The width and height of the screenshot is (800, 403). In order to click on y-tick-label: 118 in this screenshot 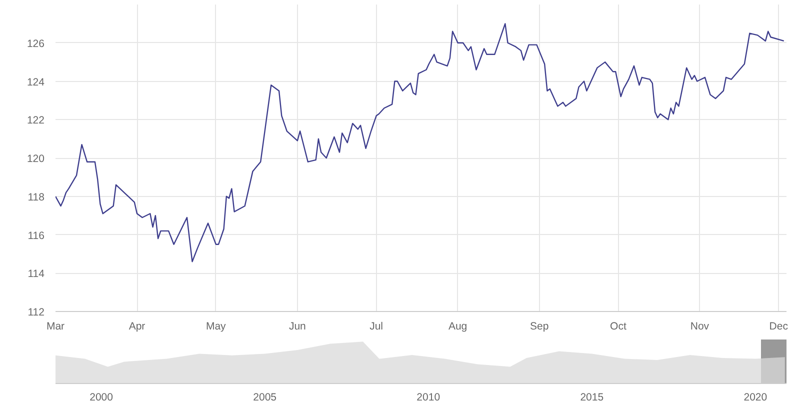, I will do `click(36, 197)`.